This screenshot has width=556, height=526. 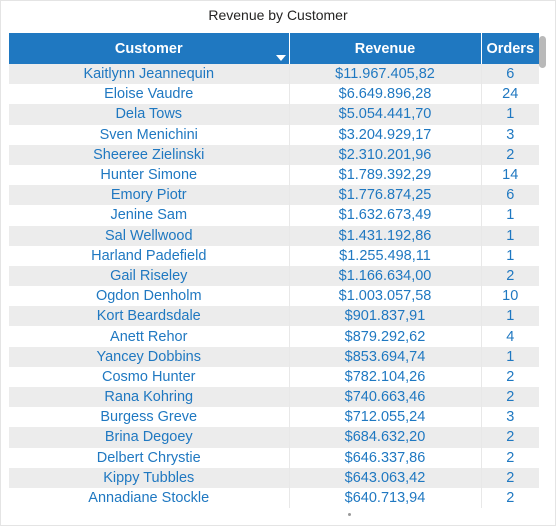 What do you see at coordinates (149, 74) in the screenshot?
I see `customer-cell: Kaitlynn Jeannequin` at bounding box center [149, 74].